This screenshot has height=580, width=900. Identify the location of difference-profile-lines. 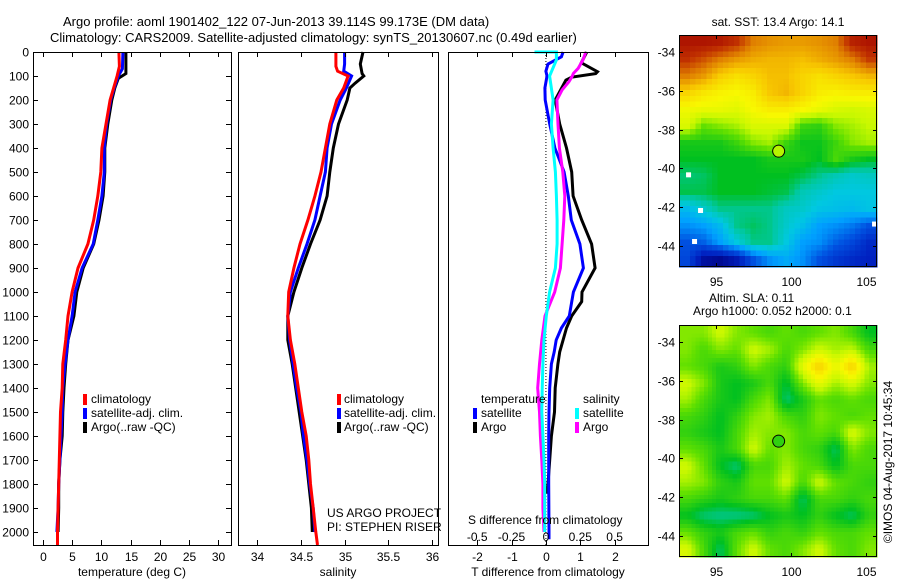
(567, 297).